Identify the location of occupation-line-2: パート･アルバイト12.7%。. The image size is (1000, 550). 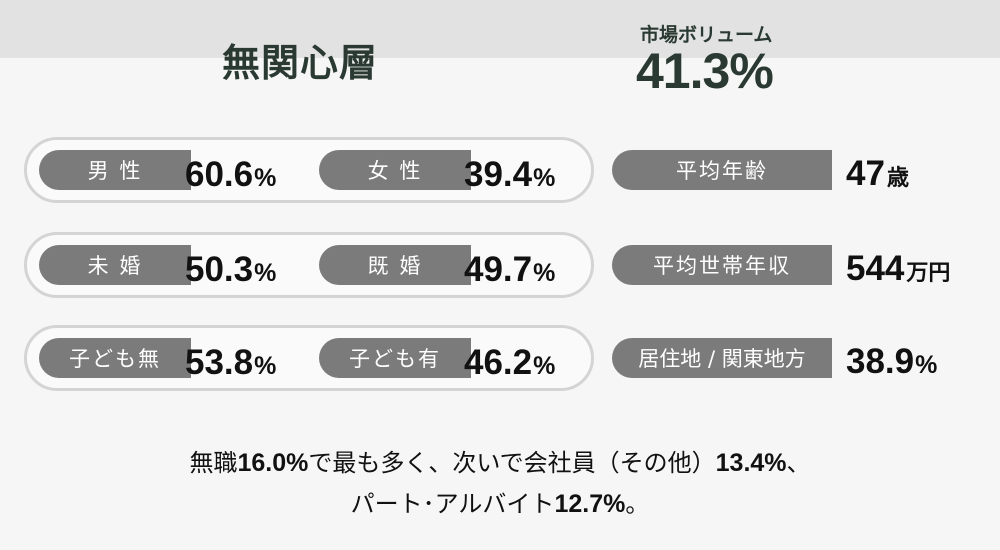
(500, 504).